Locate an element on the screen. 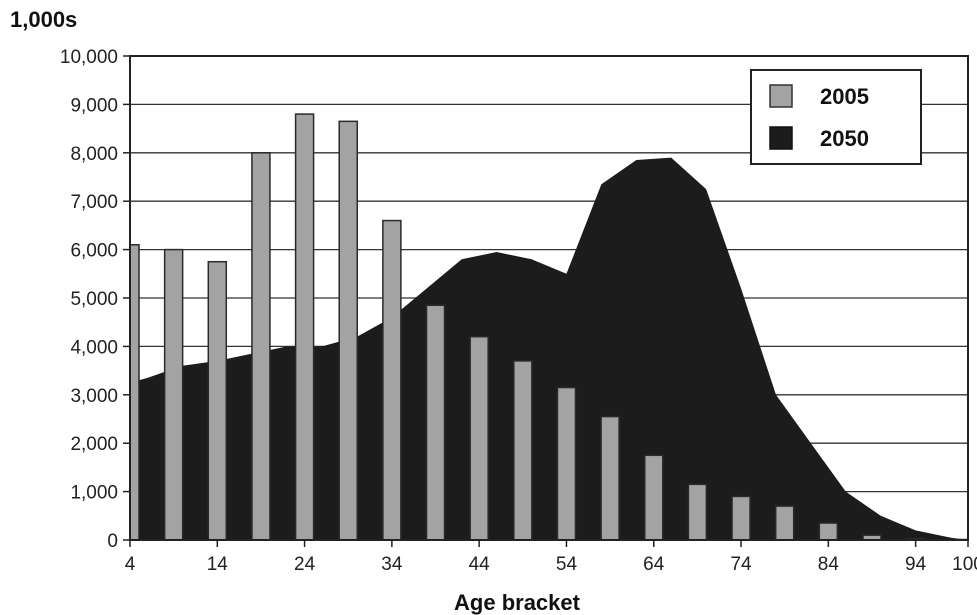 Image resolution: width=977 pixels, height=615 pixels. x-tick-label: 100 is located at coordinates (964, 564).